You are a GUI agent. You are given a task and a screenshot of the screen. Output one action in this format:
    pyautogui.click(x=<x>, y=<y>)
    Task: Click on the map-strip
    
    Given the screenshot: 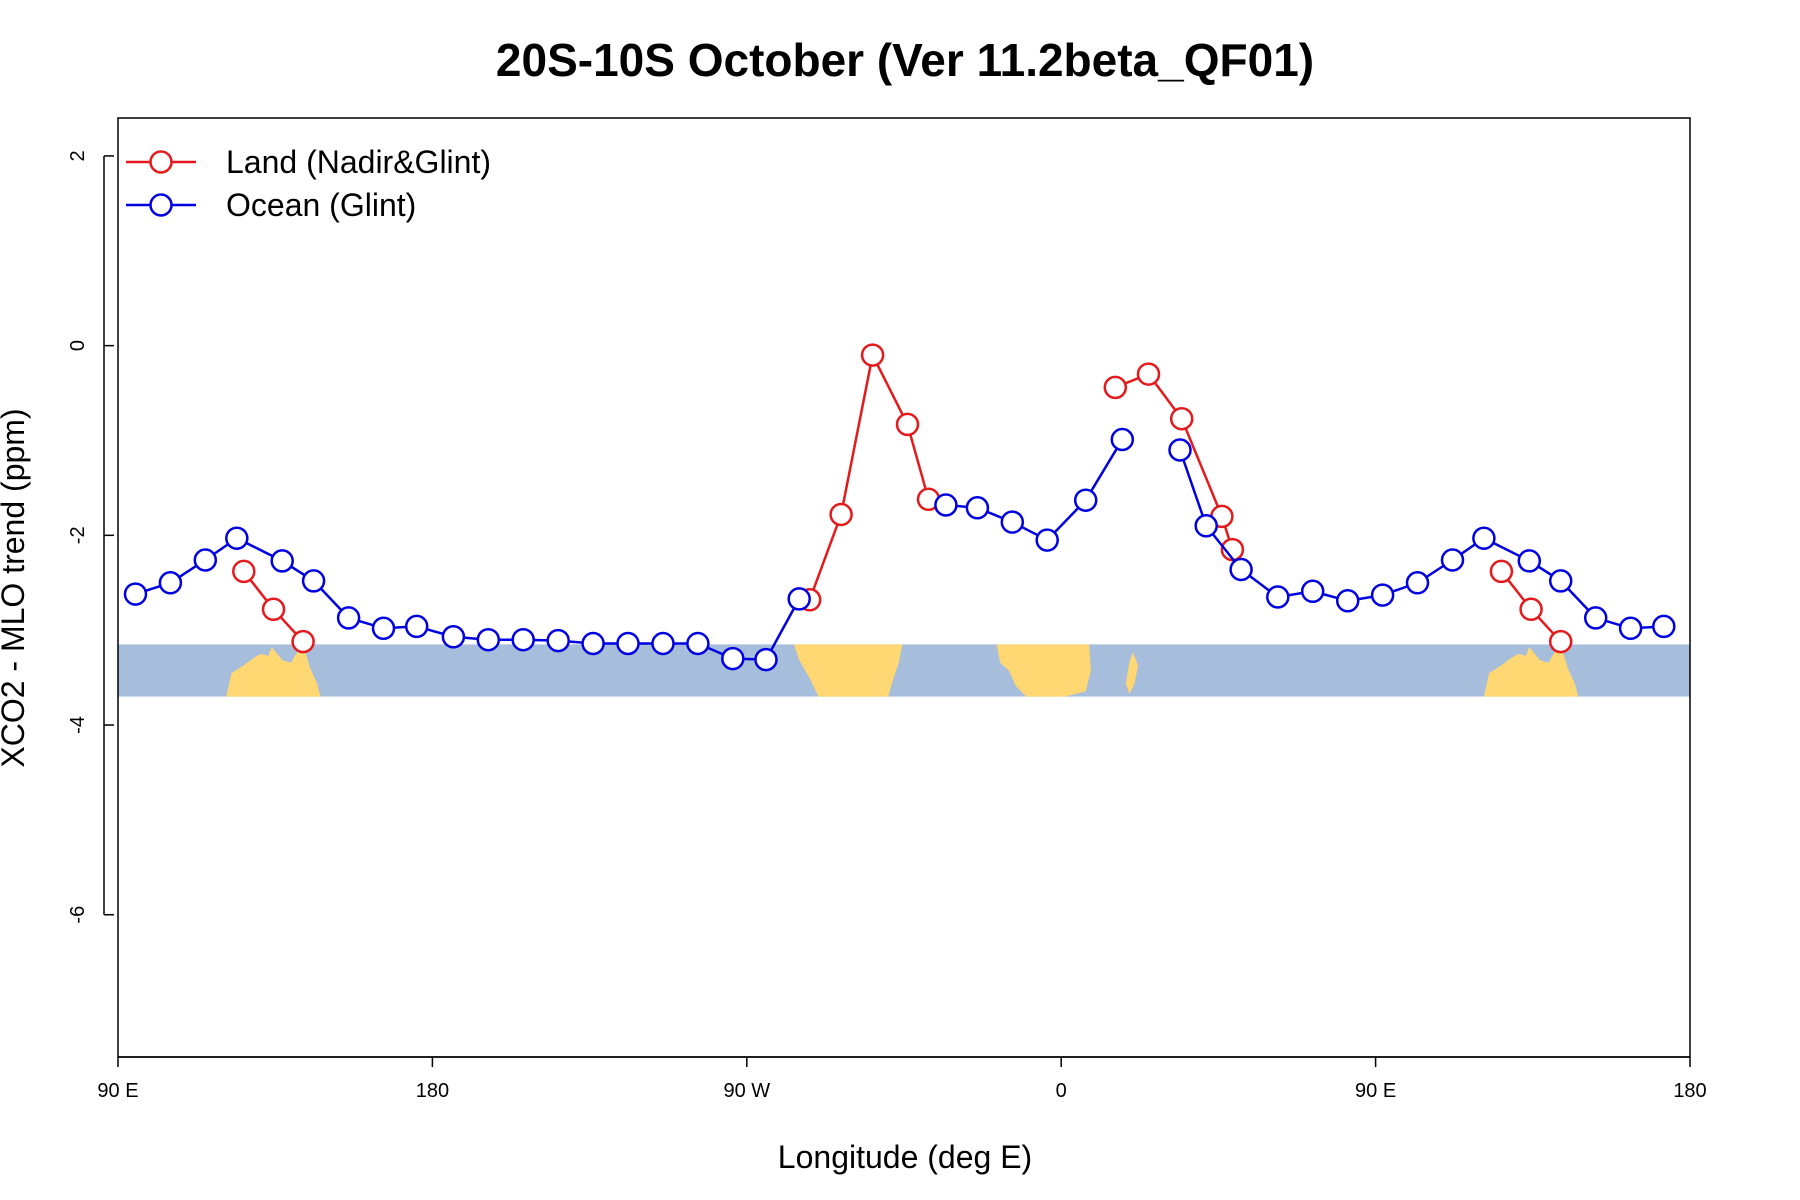 What is the action you would take?
    pyautogui.click(x=904, y=670)
    